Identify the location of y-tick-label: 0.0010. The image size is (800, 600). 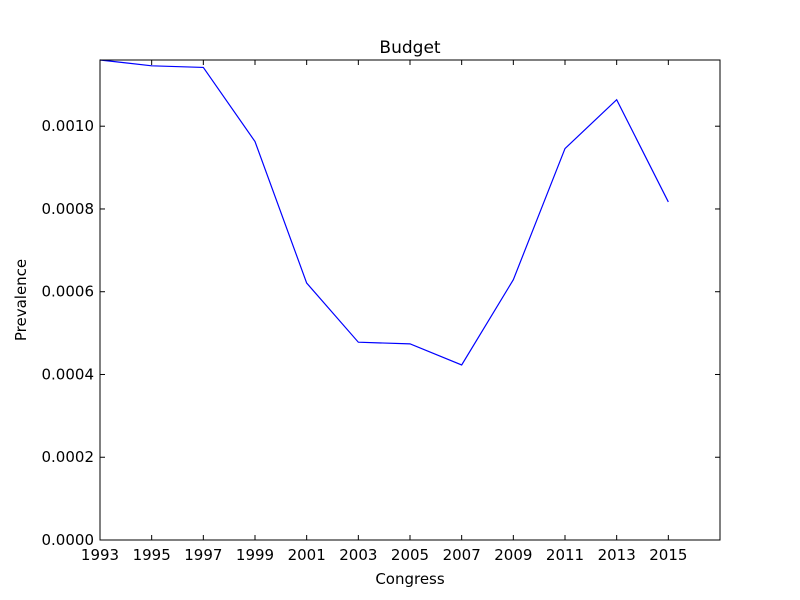
(68, 126).